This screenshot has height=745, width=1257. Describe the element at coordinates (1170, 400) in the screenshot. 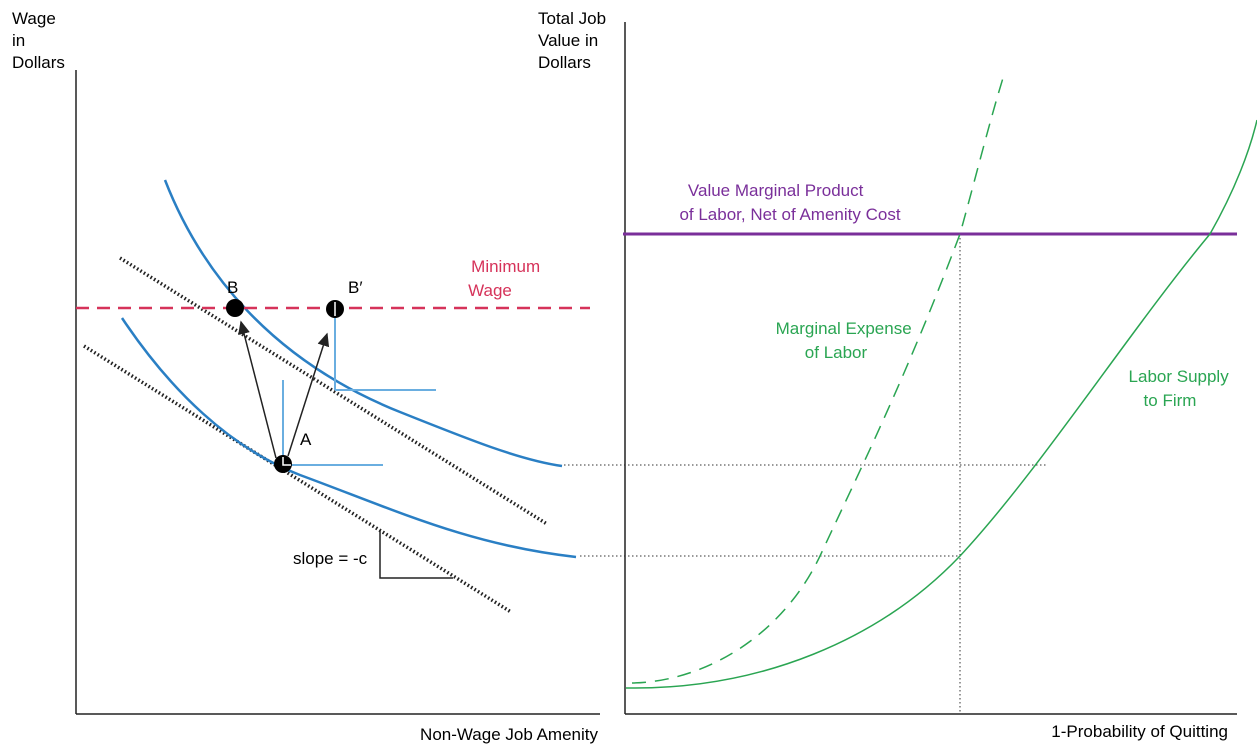

I see `labor-supply-label-line-2: to Firm` at that location.